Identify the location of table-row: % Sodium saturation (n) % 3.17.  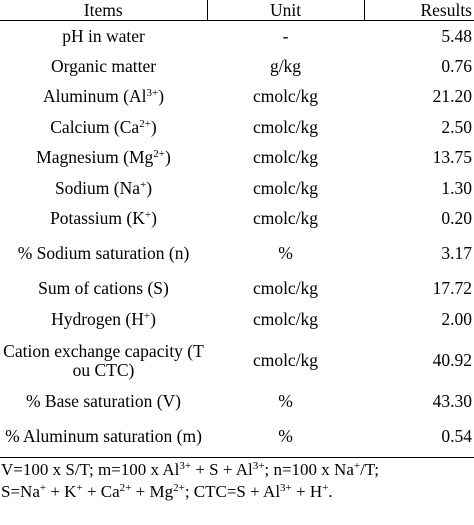
(237, 254).